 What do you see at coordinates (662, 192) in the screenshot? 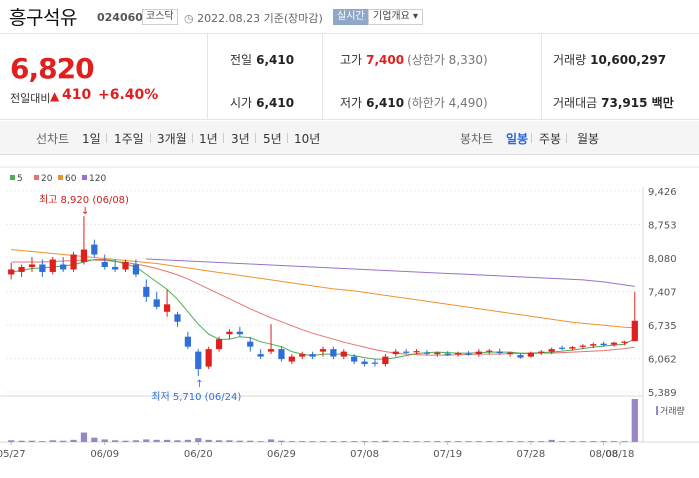
I see `y-tick-label: 9,426` at bounding box center [662, 192].